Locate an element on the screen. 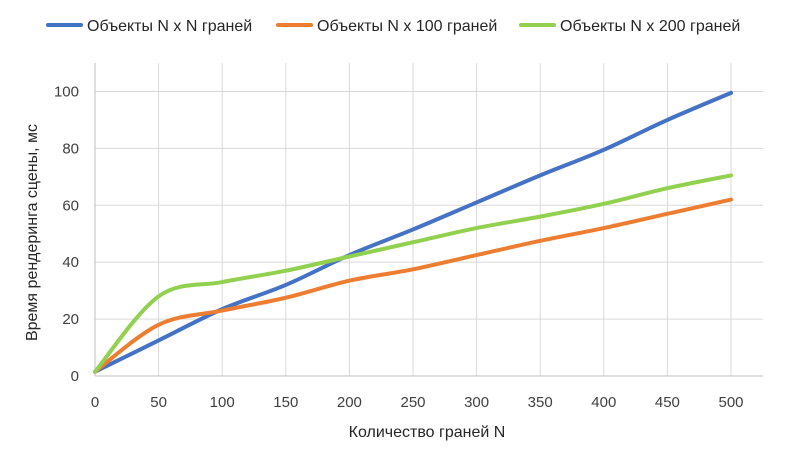  y-tick-label: 20 is located at coordinates (70, 319).